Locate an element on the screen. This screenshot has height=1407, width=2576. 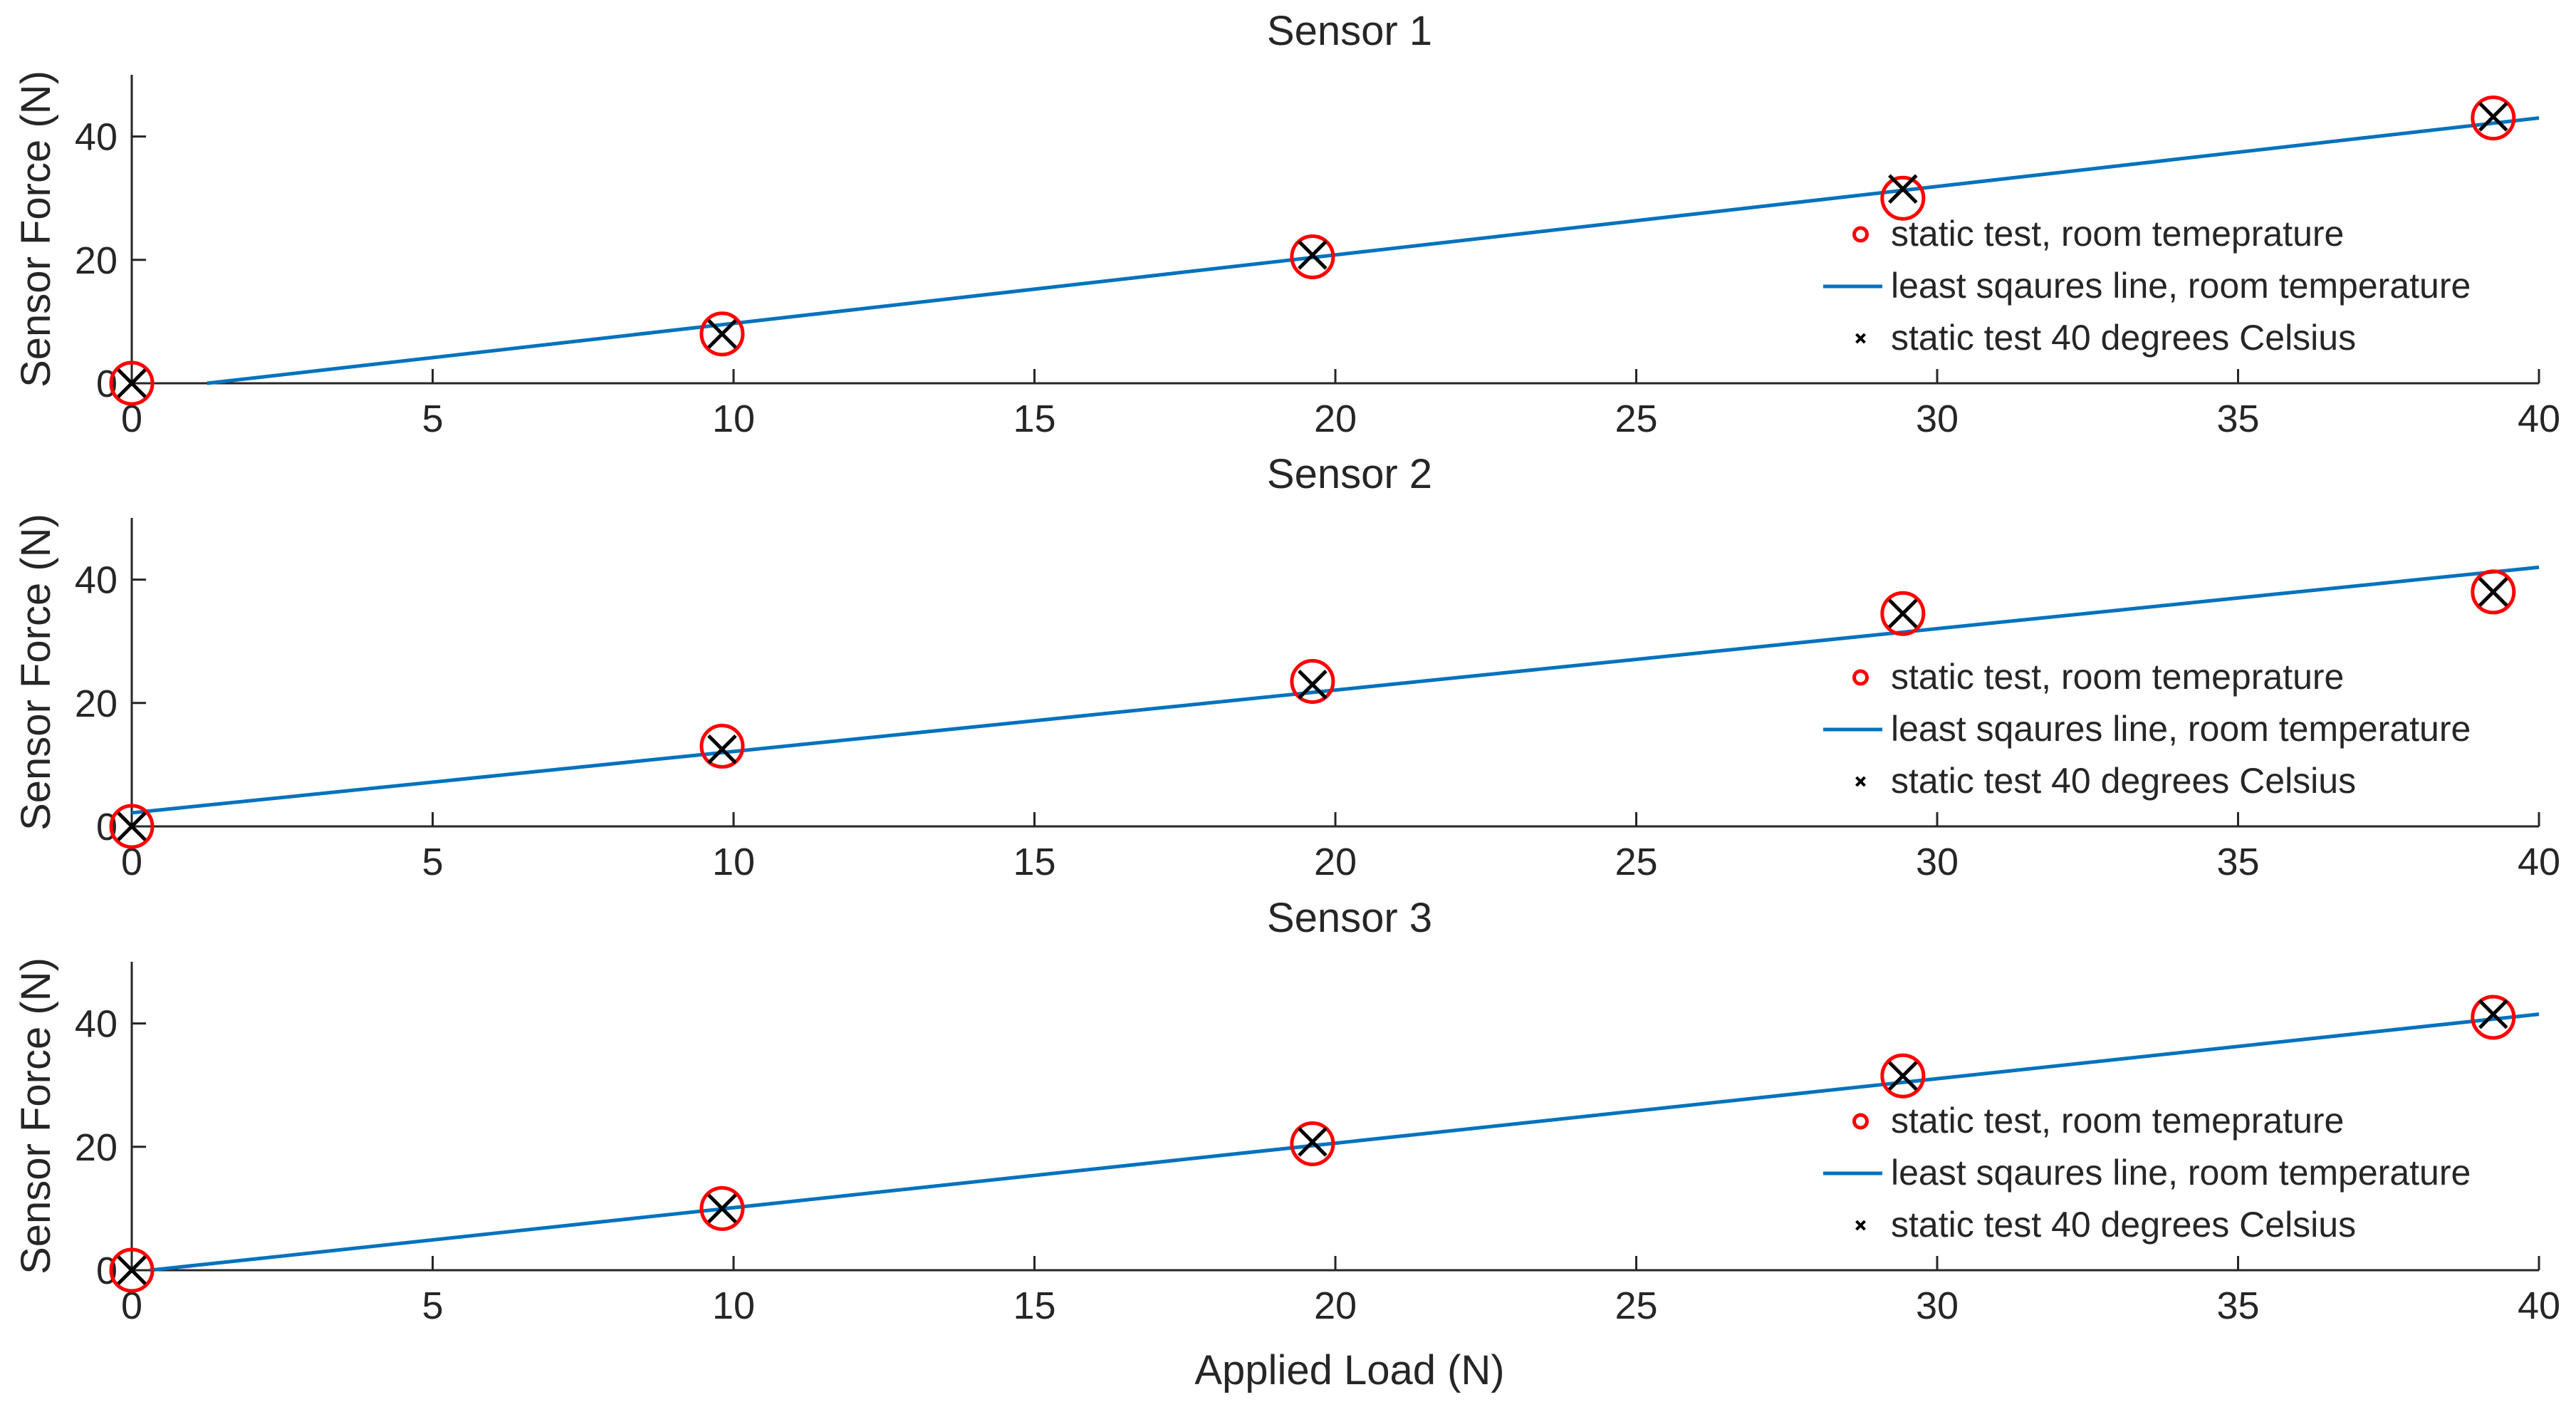
x-axis-label: Applied Load (N) is located at coordinates (1349, 1370).